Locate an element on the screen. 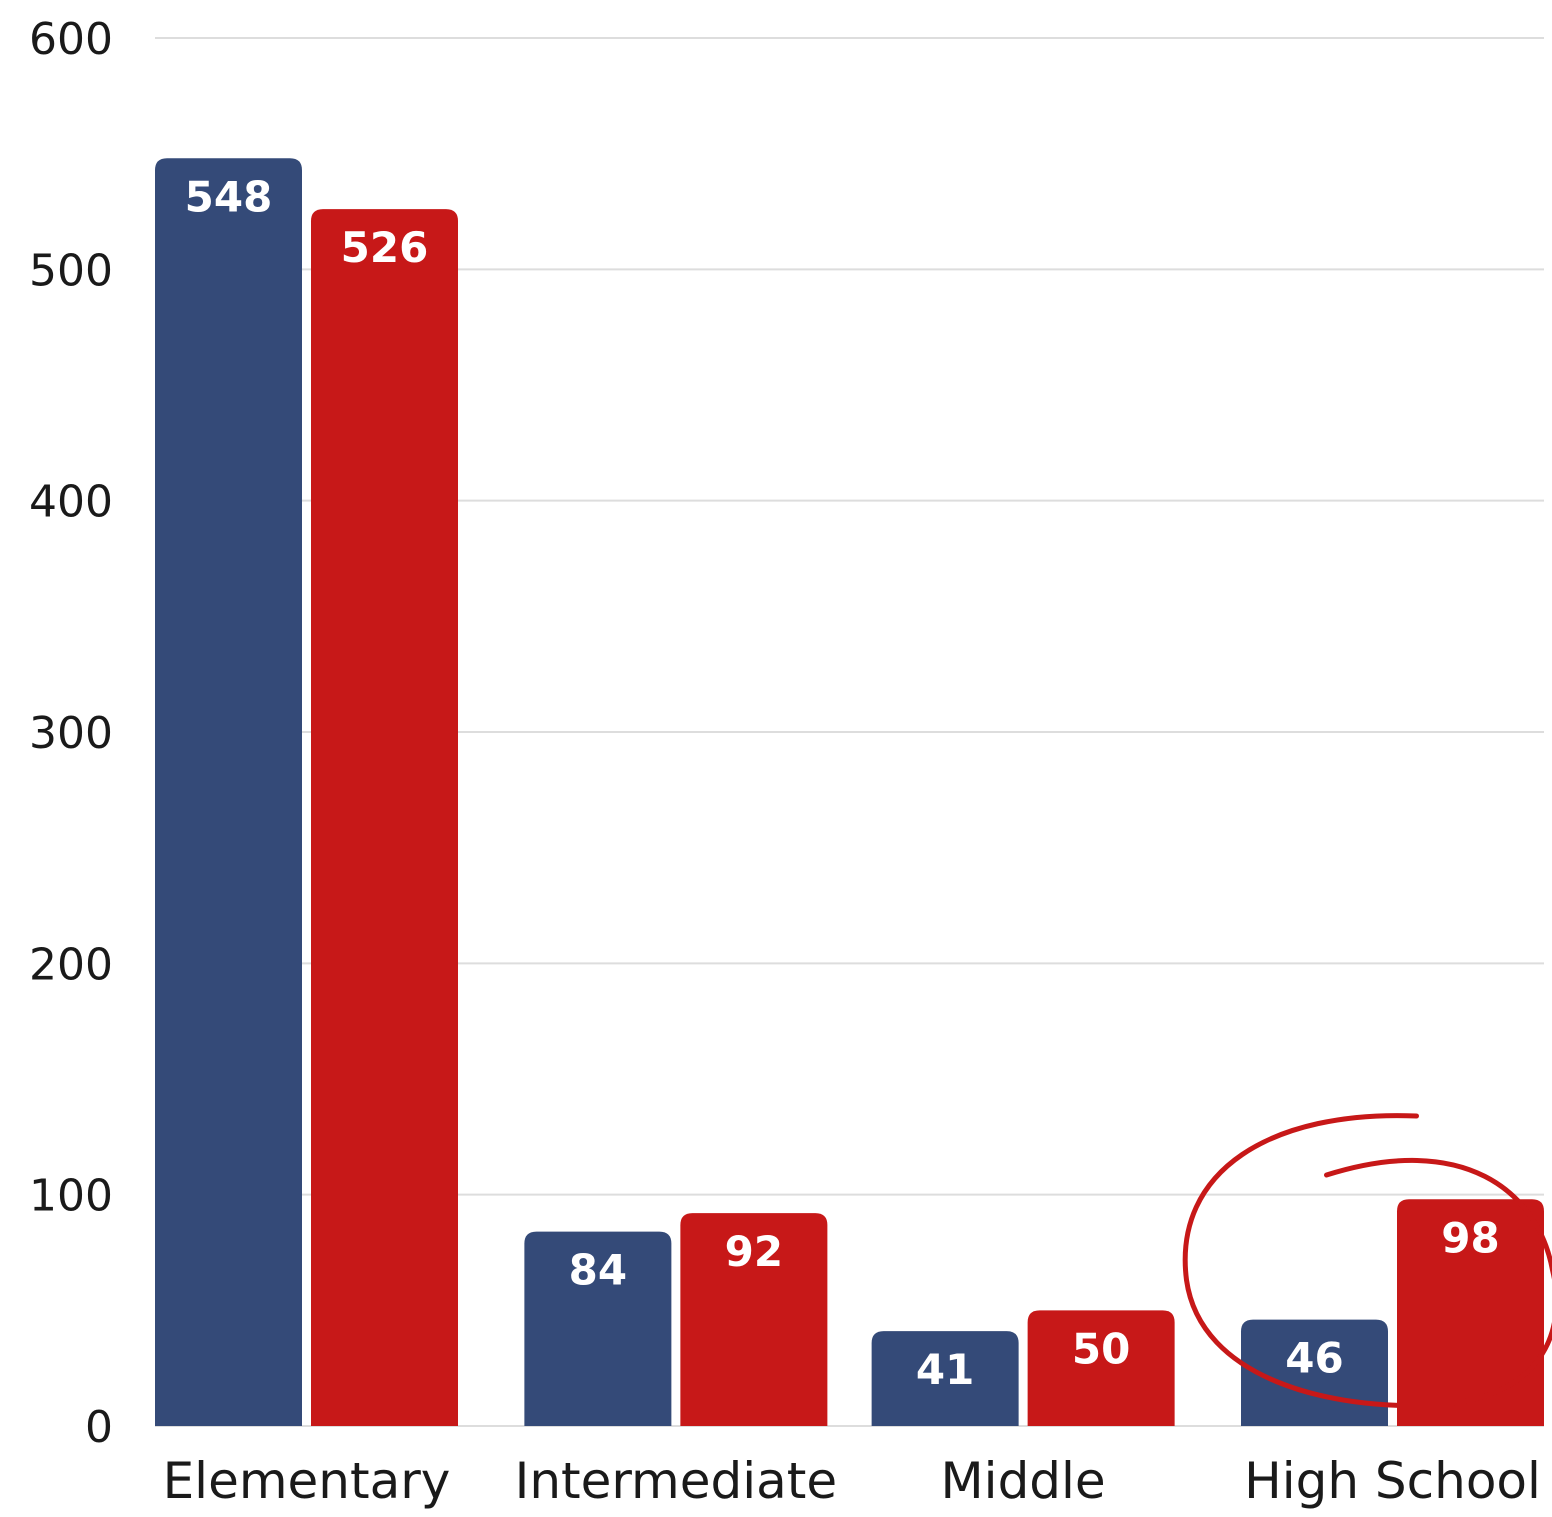 The width and height of the screenshot is (1552, 1517). annotation-circle is located at coordinates (1367, 1260).